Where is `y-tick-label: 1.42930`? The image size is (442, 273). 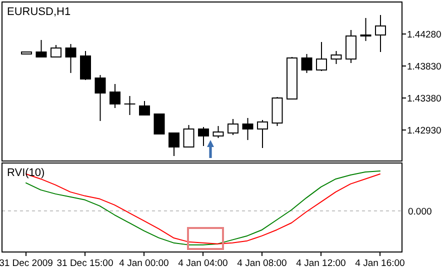 y-tick-label: 1.42930 is located at coordinates (424, 130).